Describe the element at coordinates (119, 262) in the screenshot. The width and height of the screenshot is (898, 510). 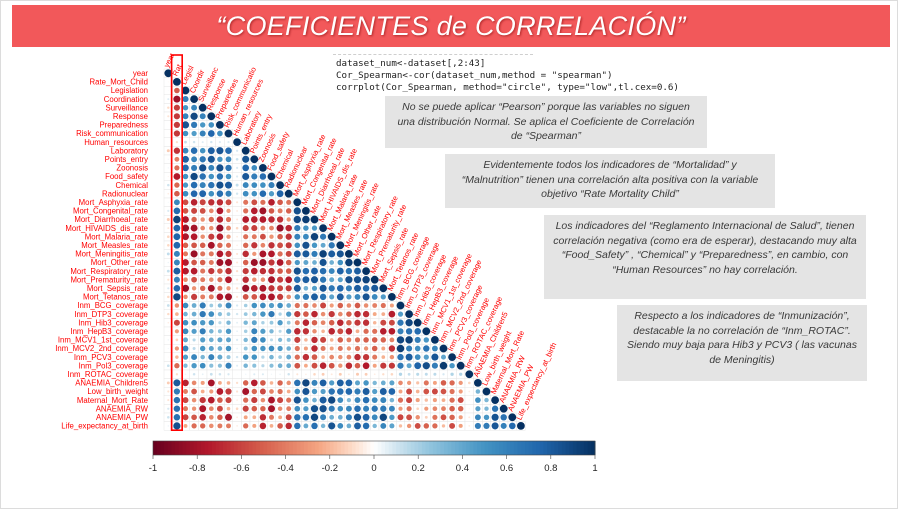
I see `row-label: Mort_Other_rate` at that location.